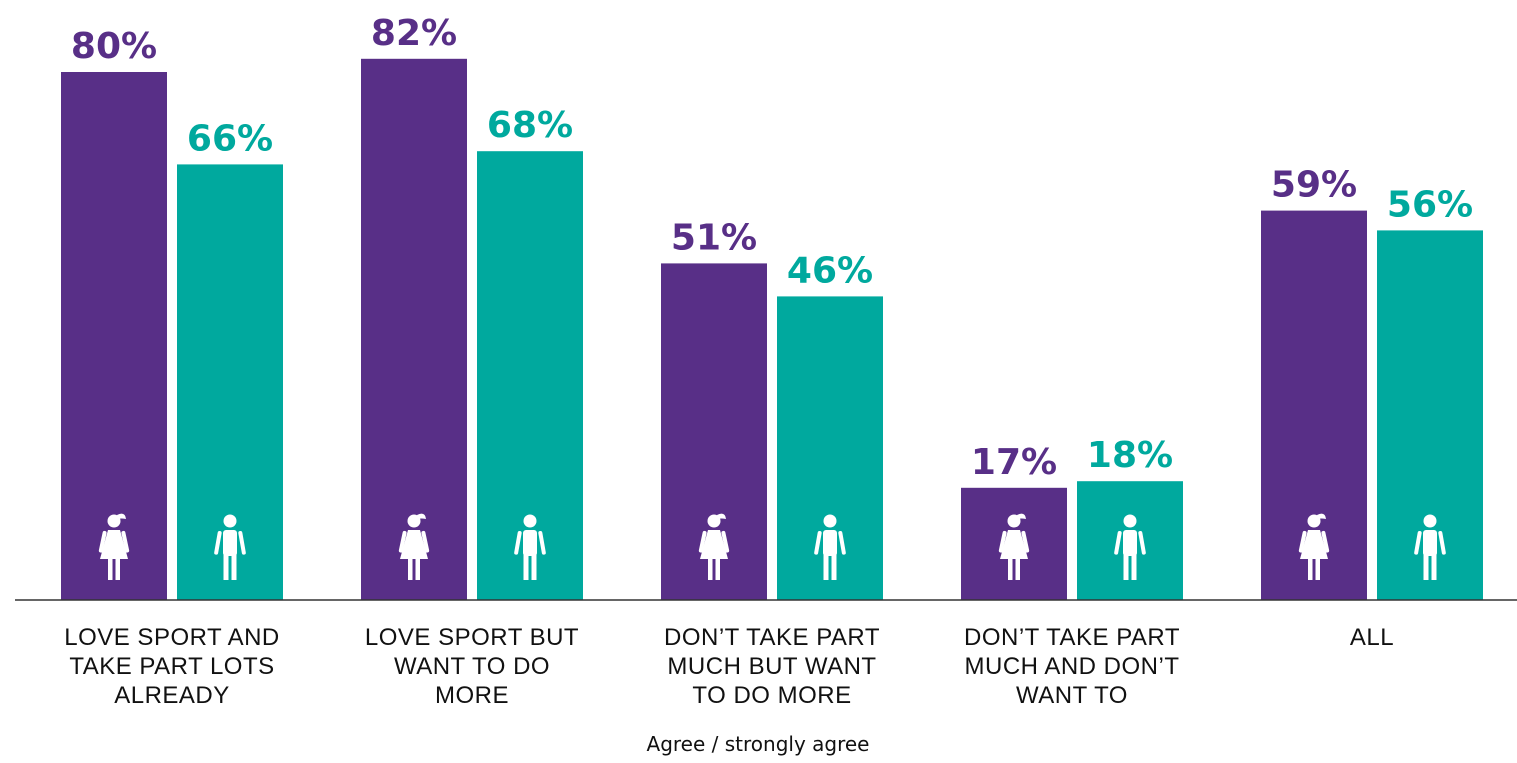  Describe the element at coordinates (414, 33) in the screenshot. I see `data-label-girl-1: 82%` at that location.